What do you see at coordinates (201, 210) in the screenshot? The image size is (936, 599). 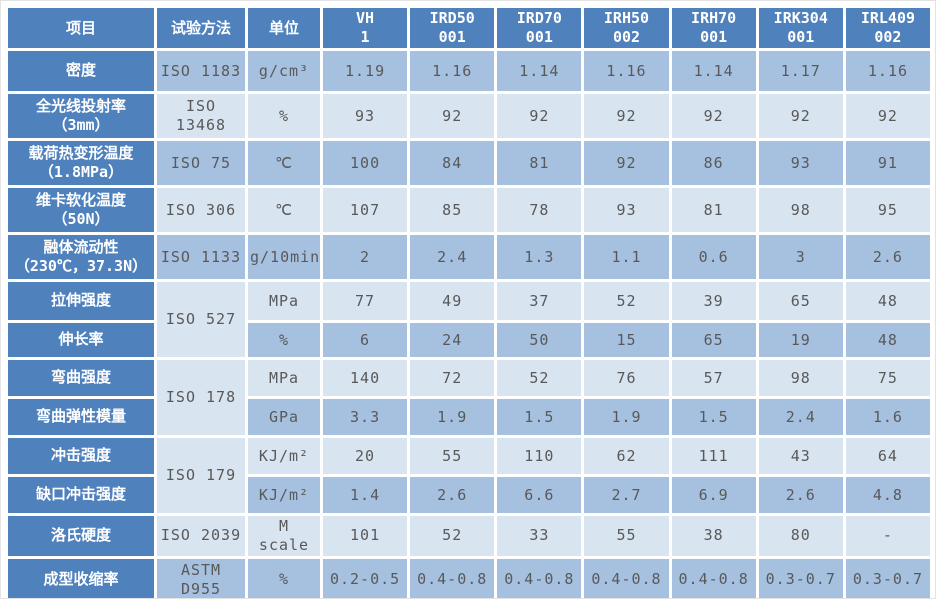 I see `cell-method: ISO 306` at bounding box center [201, 210].